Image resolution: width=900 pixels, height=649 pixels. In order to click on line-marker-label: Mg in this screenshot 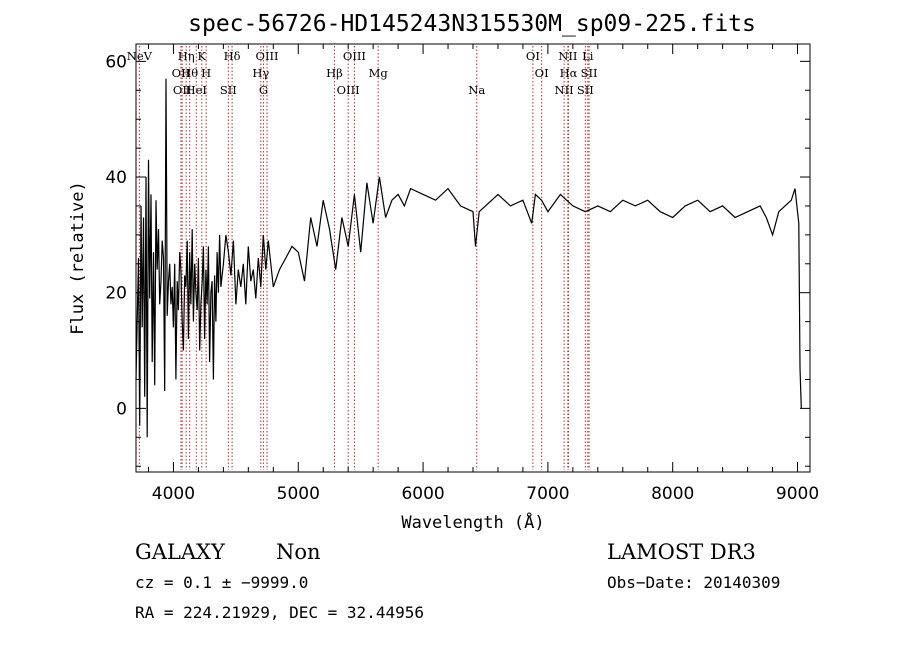, I will do `click(379, 73)`.